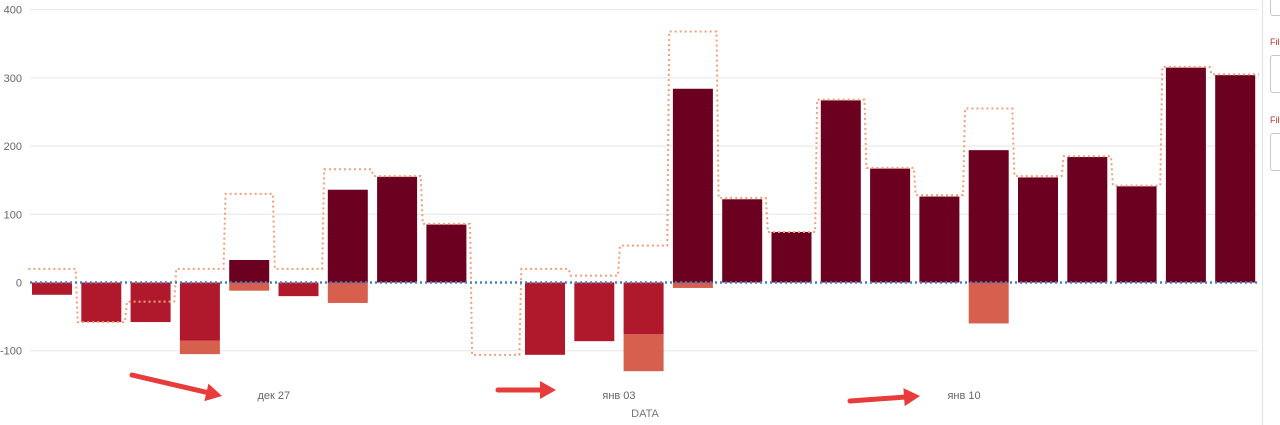 Image resolution: width=1280 pixels, height=425 pixels. Describe the element at coordinates (963, 396) in the screenshot. I see `x-tick-label: янв 10` at that location.